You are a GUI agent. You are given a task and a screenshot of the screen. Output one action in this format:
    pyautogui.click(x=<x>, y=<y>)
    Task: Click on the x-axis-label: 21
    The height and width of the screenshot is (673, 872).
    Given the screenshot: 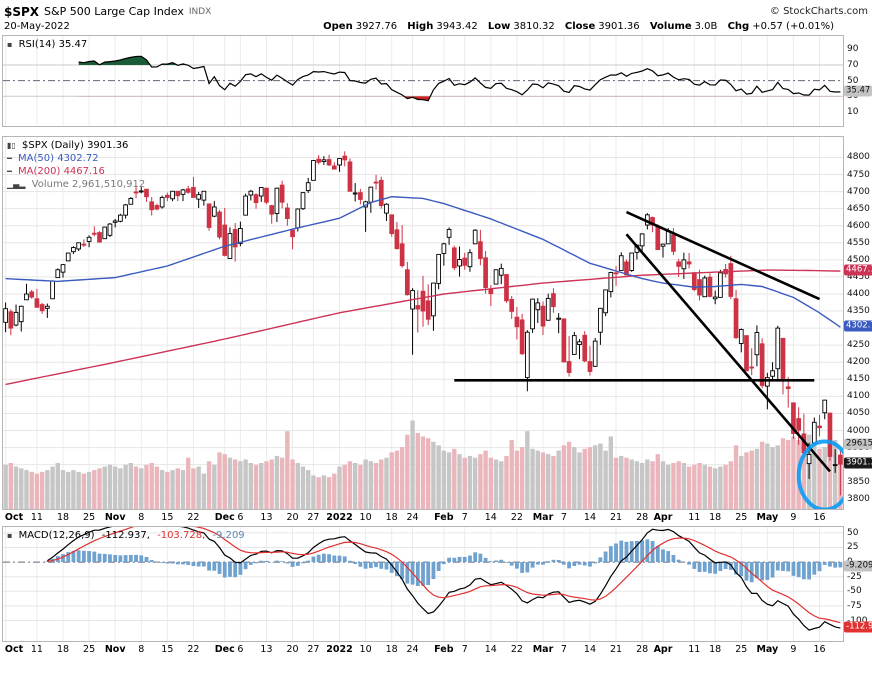 What is the action you would take?
    pyautogui.click(x=616, y=649)
    